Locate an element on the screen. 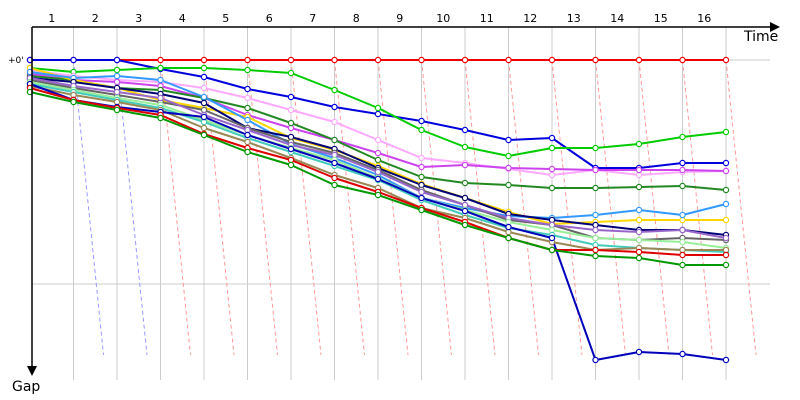  time-axis-arrow is located at coordinates (775, 27).